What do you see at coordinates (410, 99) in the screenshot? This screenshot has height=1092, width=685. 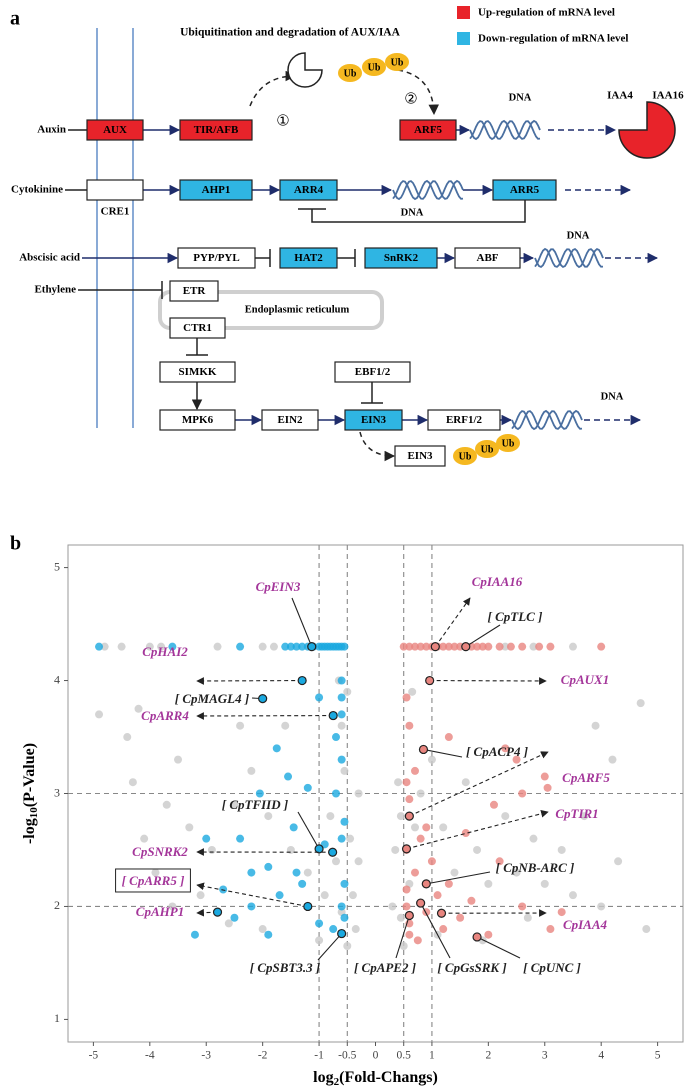 I see `step-marker: ②` at bounding box center [410, 99].